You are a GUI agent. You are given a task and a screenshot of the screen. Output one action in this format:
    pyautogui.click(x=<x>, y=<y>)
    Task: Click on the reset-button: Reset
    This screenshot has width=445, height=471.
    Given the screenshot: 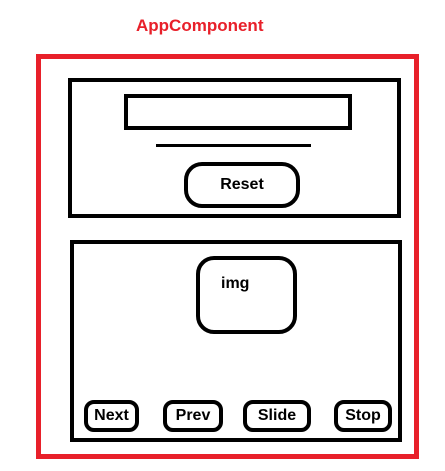 What is the action you would take?
    pyautogui.click(x=242, y=185)
    